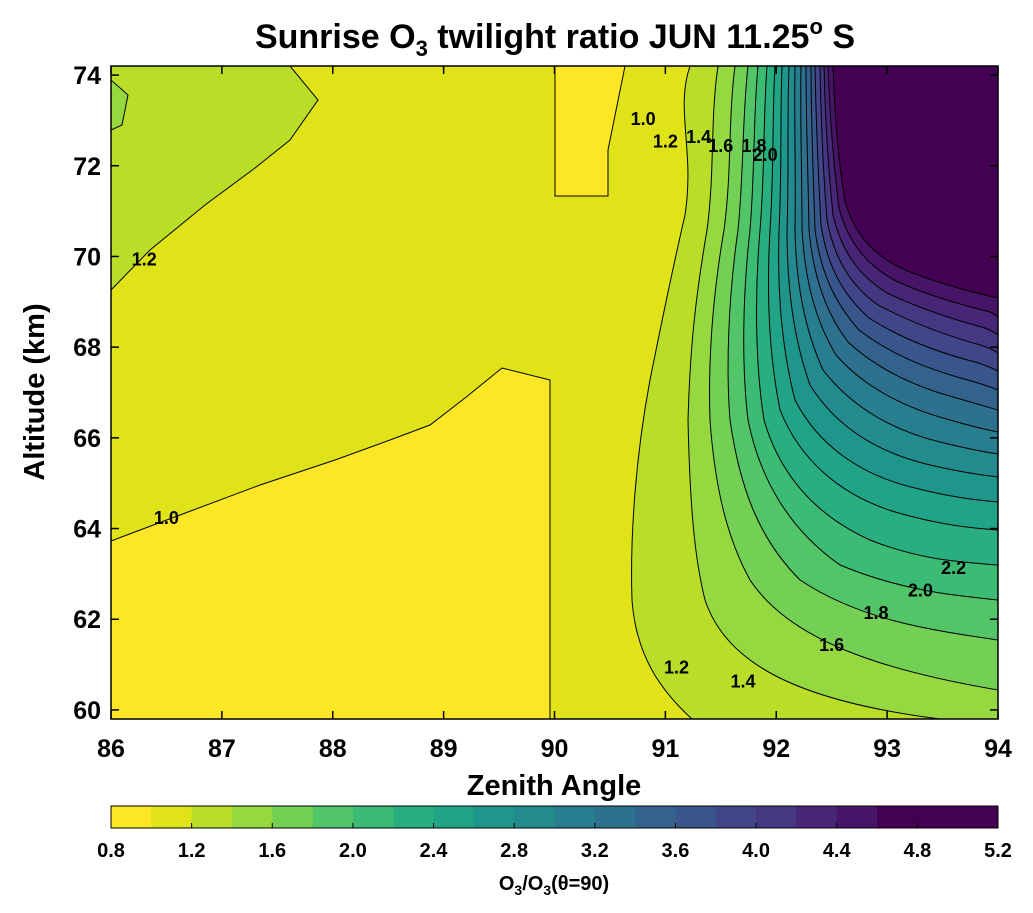 The image size is (1033, 913). Describe the element at coordinates (35, 391) in the screenshot. I see `y-axis-label: Altitude (km)` at that location.